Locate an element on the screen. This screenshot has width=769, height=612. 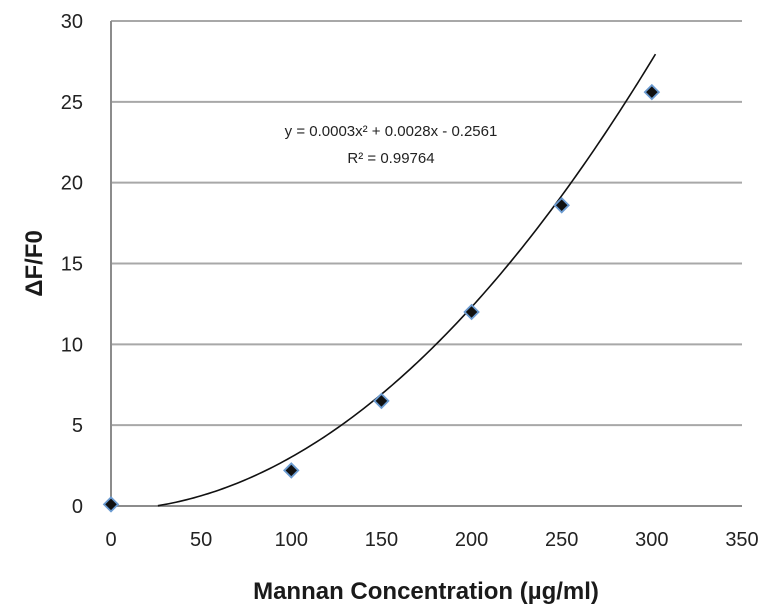
y-tick-label: 30 is located at coordinates (72, 22).